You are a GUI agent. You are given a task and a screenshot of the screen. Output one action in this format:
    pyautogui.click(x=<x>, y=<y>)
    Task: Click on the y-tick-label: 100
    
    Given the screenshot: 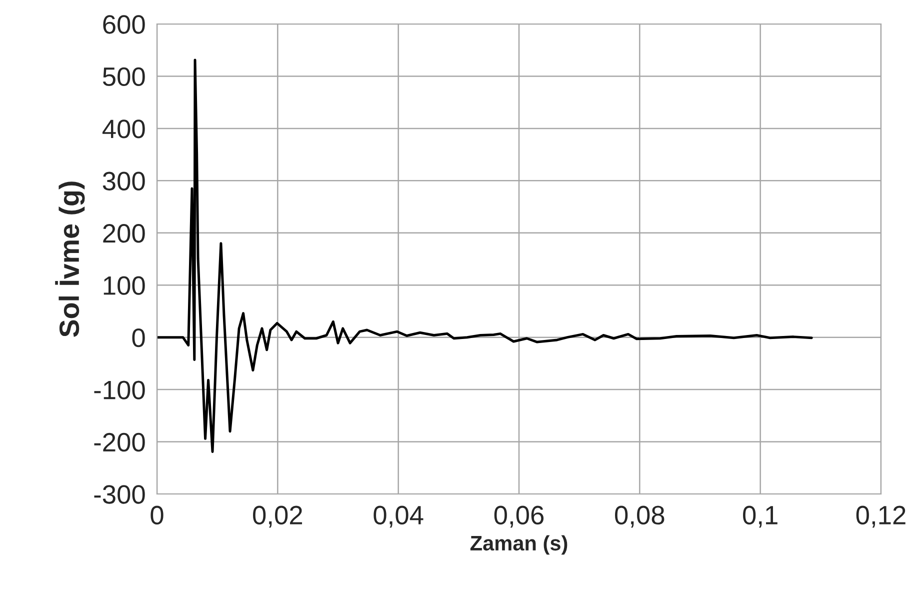 What is the action you would take?
    pyautogui.click(x=124, y=285)
    